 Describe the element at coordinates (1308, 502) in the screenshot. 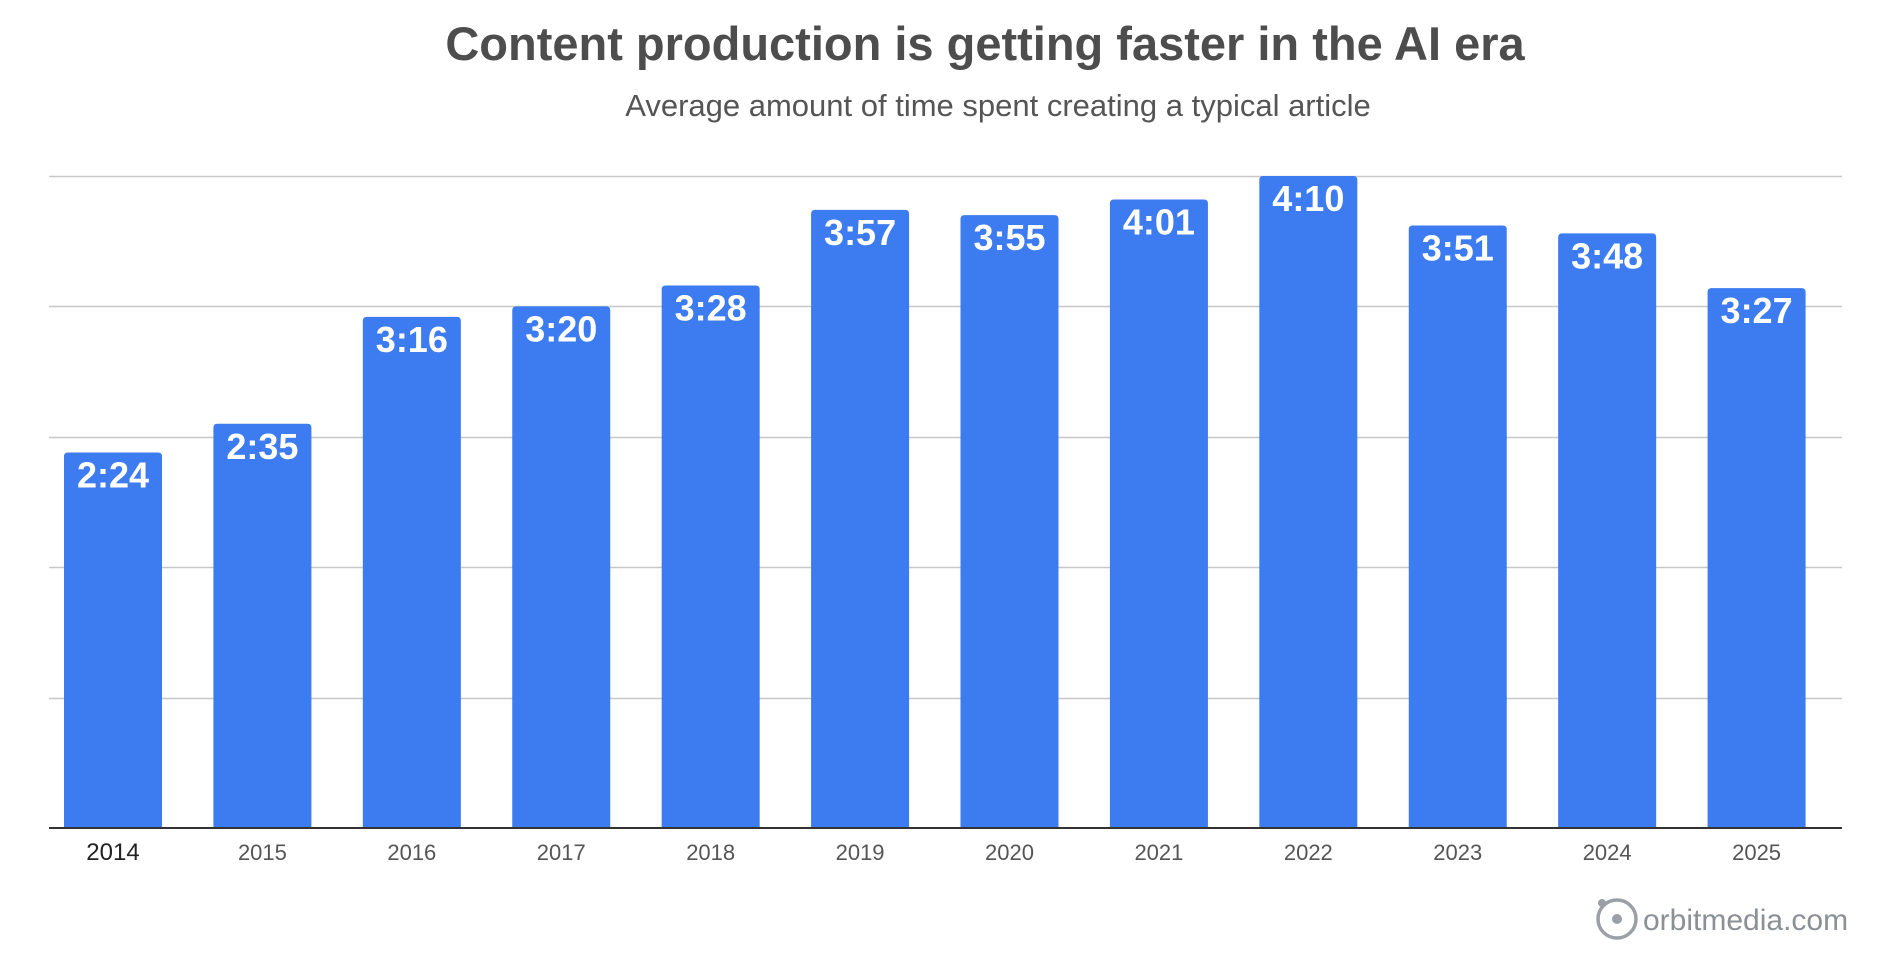

I see `bar-2022` at that location.